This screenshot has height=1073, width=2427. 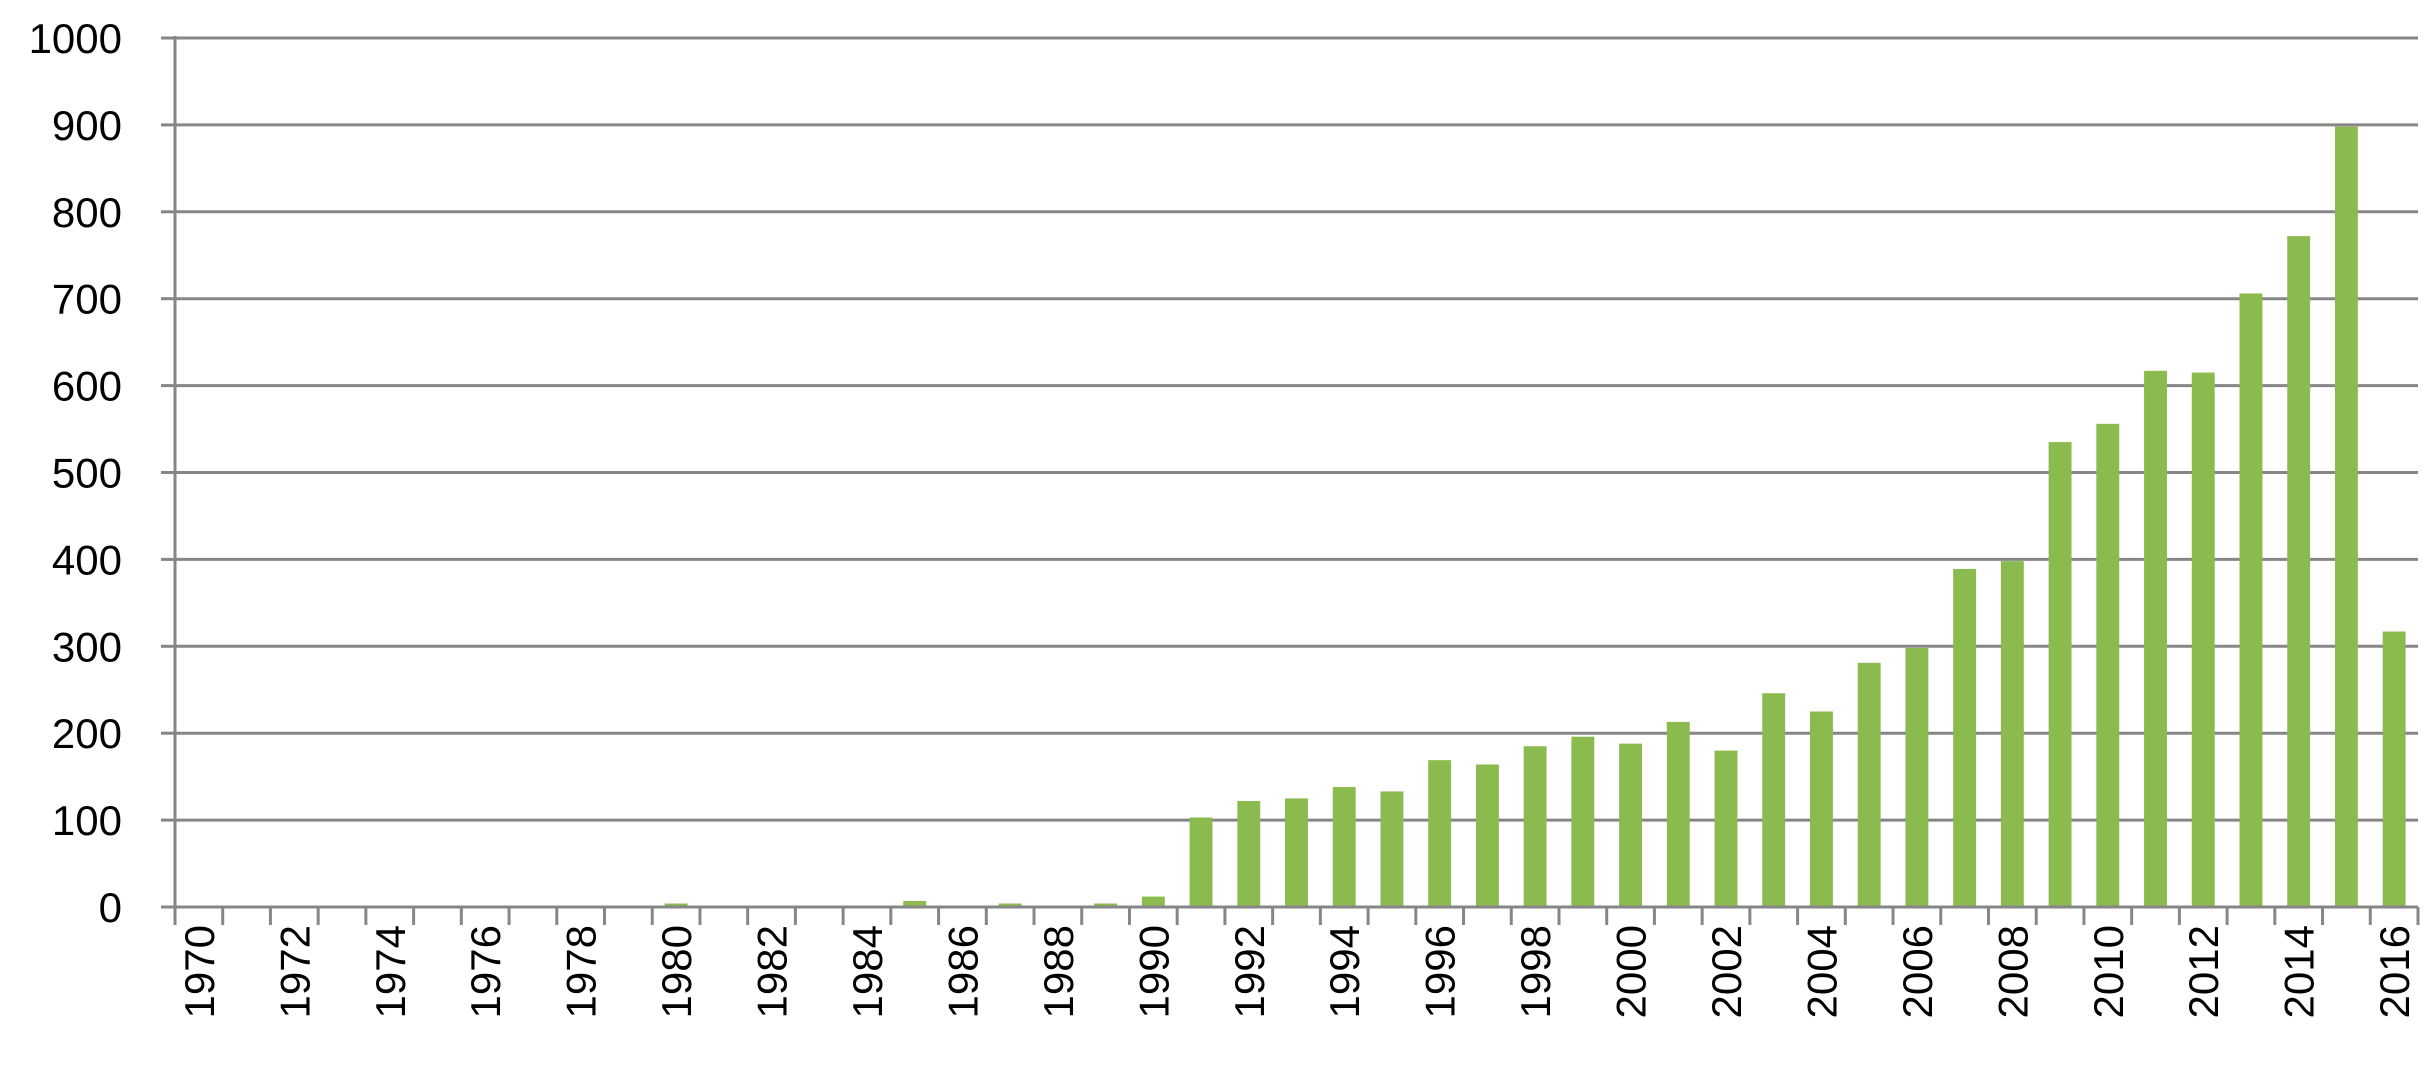 What do you see at coordinates (1344, 971) in the screenshot?
I see `x-tick-label: 1994` at bounding box center [1344, 971].